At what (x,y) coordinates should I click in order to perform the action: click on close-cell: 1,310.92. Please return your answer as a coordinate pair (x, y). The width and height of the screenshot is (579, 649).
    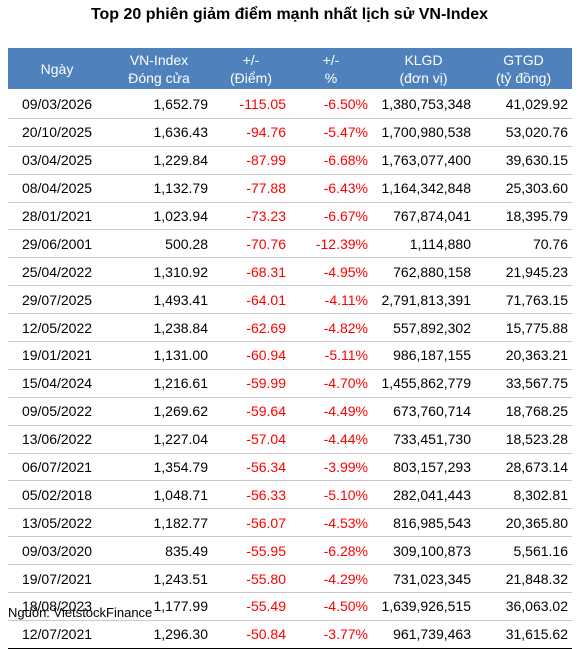
    Looking at the image, I should click on (159, 271).